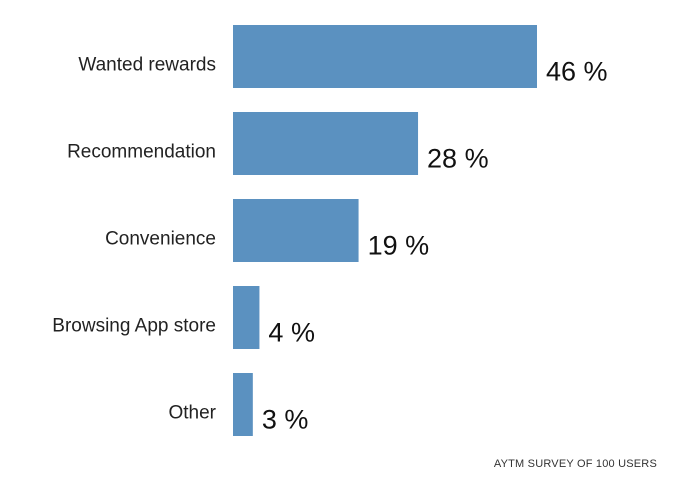 This screenshot has width=695, height=484. Describe the element at coordinates (160, 239) in the screenshot. I see `category-label-convenience: Convenience` at that location.